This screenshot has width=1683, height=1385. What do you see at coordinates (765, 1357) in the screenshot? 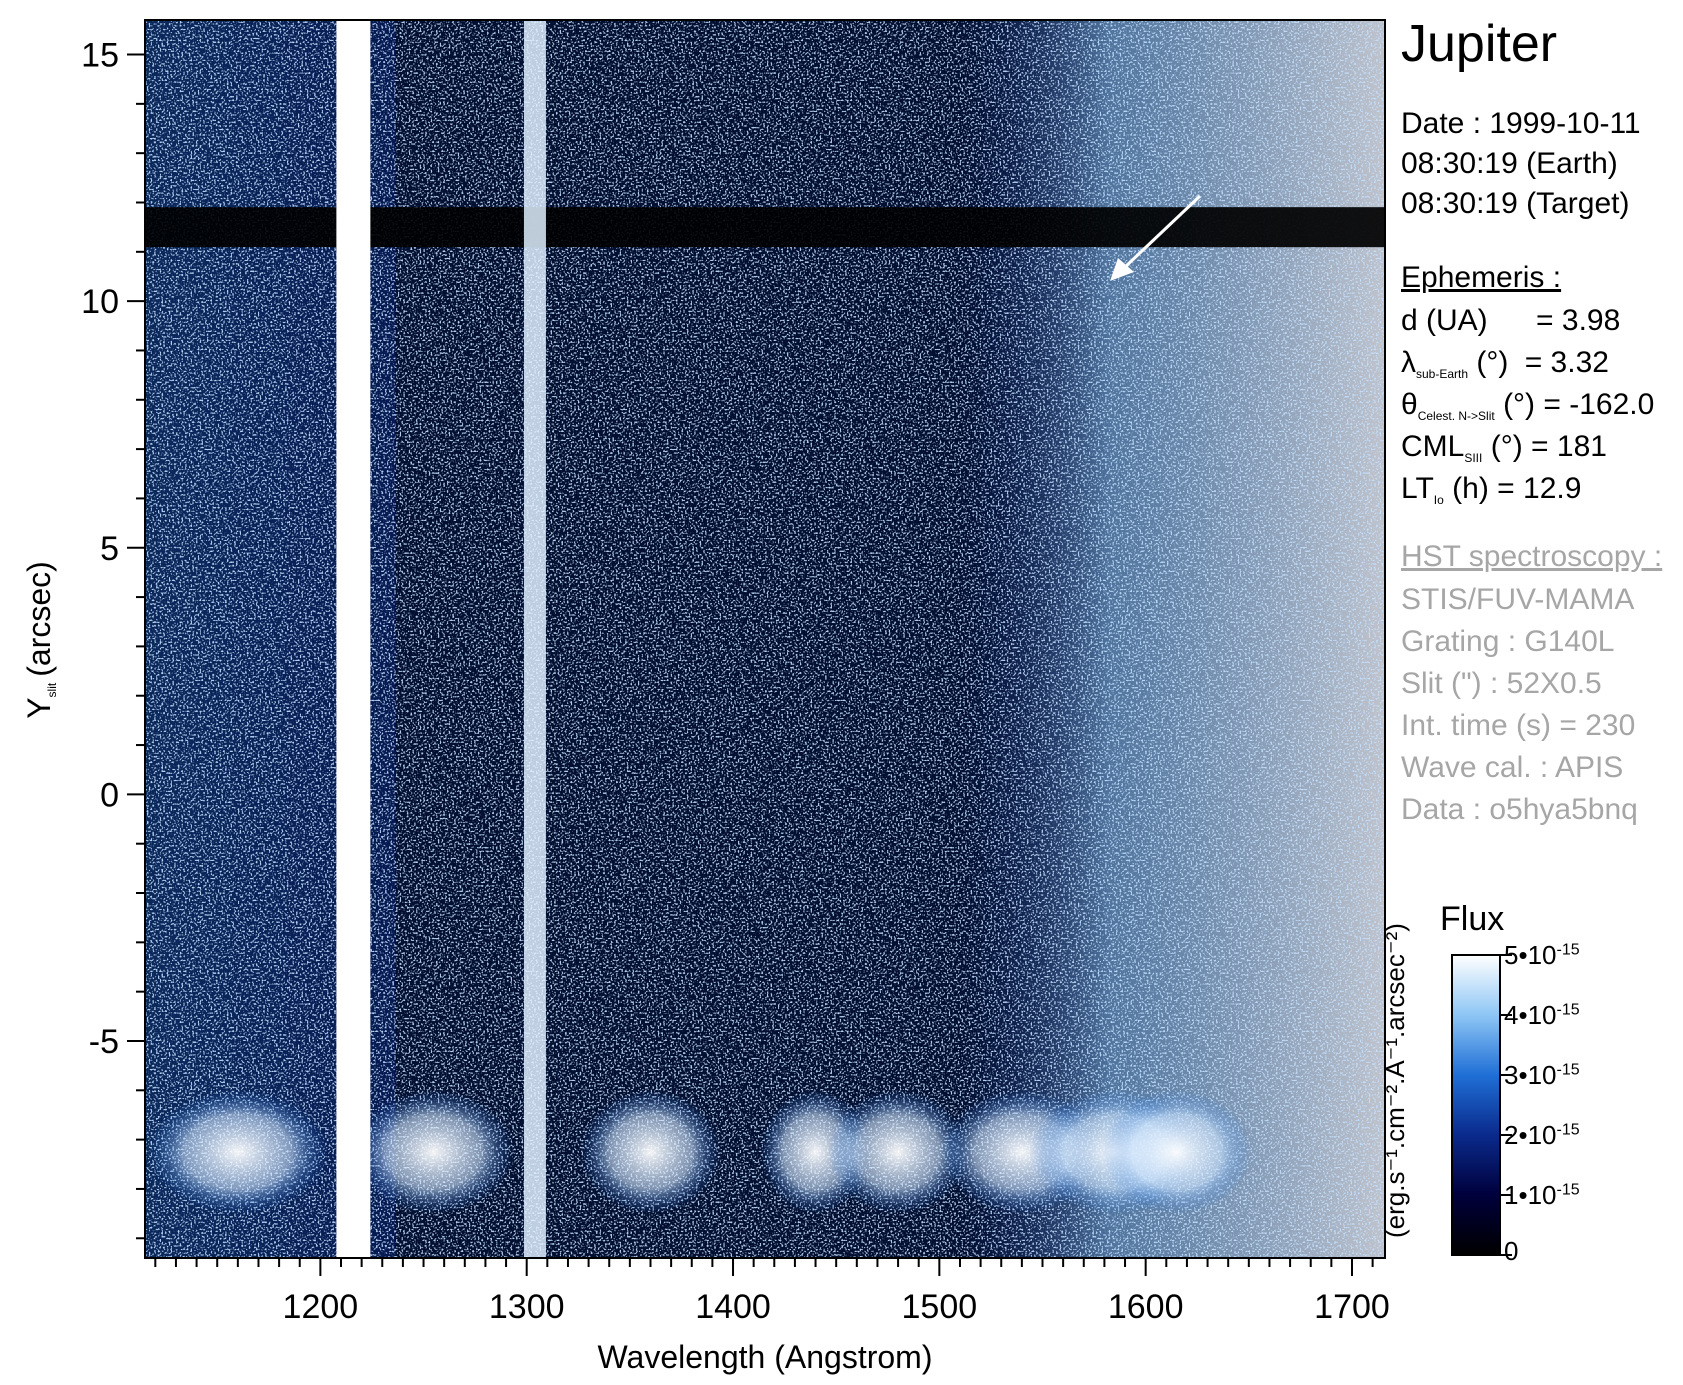
I see `x-axis-title: Wavelength (Angstrom)` at bounding box center [765, 1357].